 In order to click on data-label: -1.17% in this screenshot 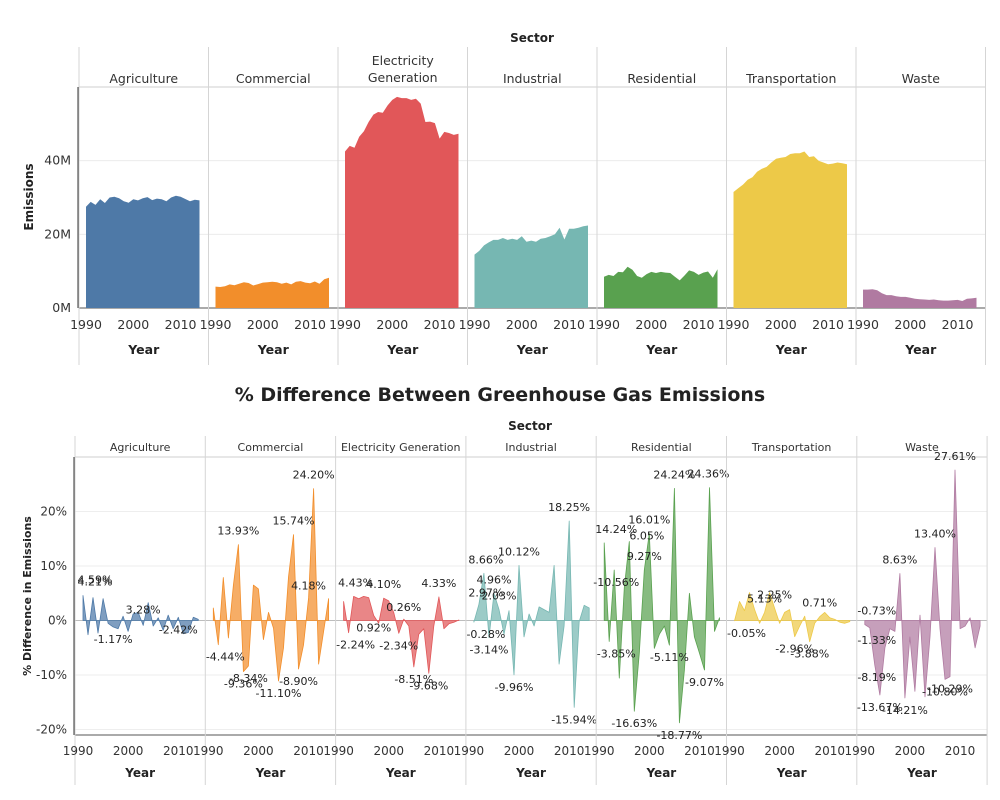, I will do `click(113, 639)`.